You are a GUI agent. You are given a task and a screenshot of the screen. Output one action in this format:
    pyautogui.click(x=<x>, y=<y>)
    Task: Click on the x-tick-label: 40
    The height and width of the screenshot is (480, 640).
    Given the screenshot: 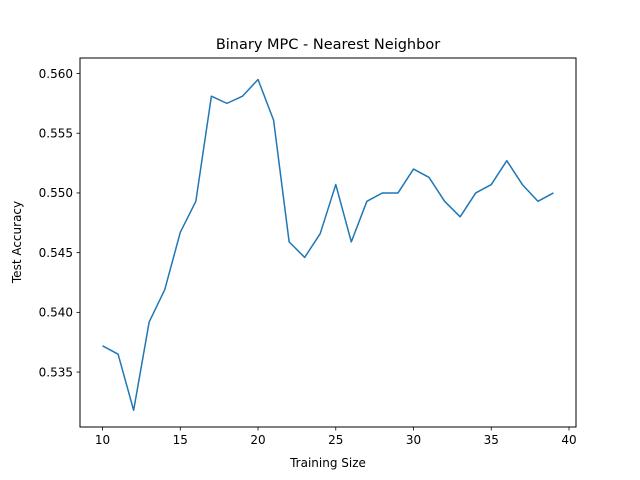 What is the action you would take?
    pyautogui.click(x=568, y=440)
    